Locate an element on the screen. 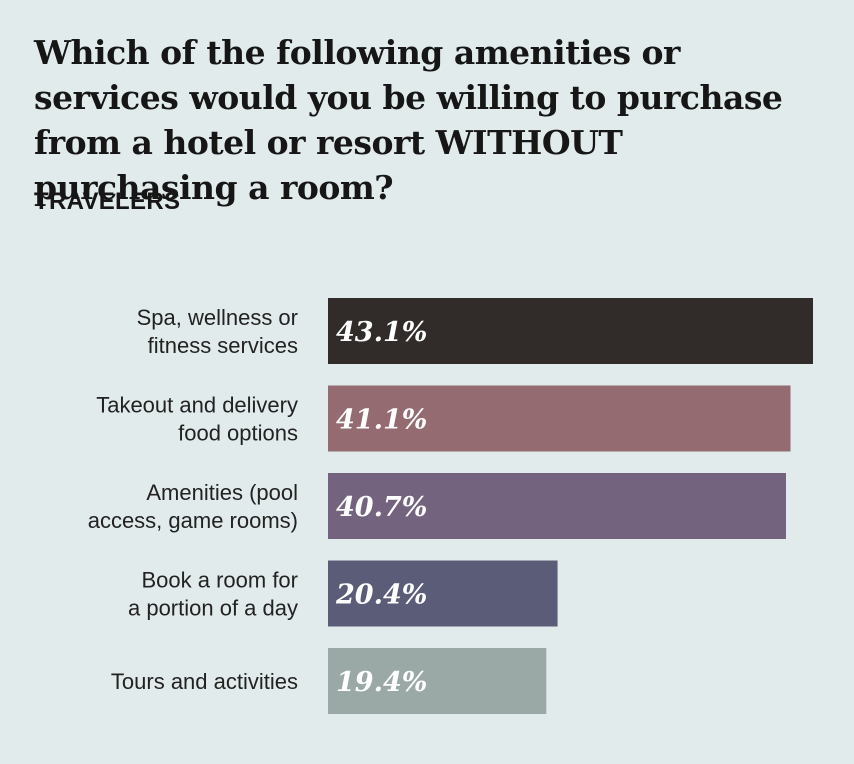 Image resolution: width=854 pixels, height=764 pixels. bar-value-label-4: 20.4% is located at coordinates (381, 595).